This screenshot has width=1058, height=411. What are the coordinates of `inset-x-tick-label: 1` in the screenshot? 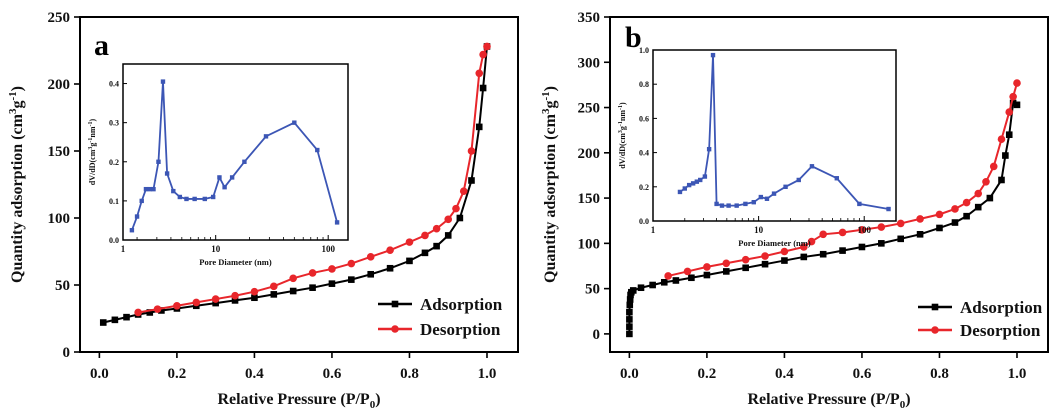 It's located at (653, 230).